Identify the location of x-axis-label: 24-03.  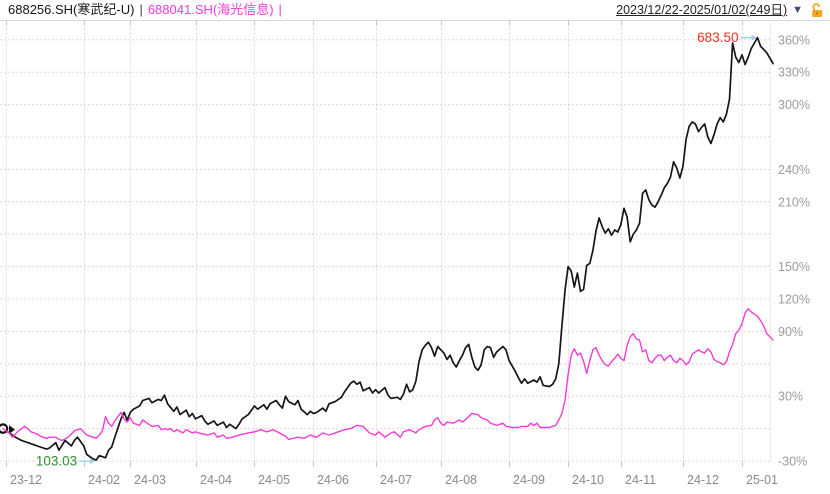
(150, 480).